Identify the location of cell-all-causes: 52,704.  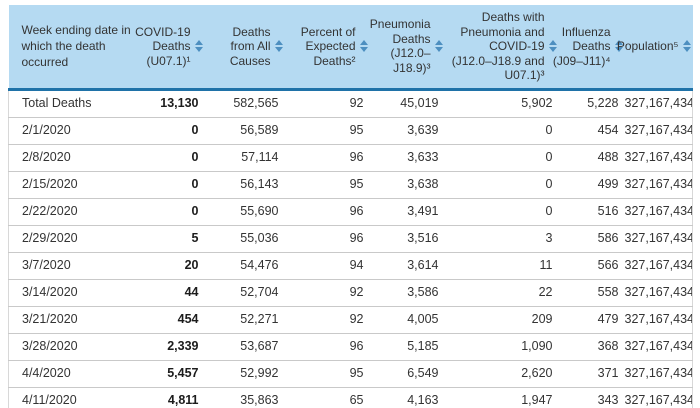
(244, 293).